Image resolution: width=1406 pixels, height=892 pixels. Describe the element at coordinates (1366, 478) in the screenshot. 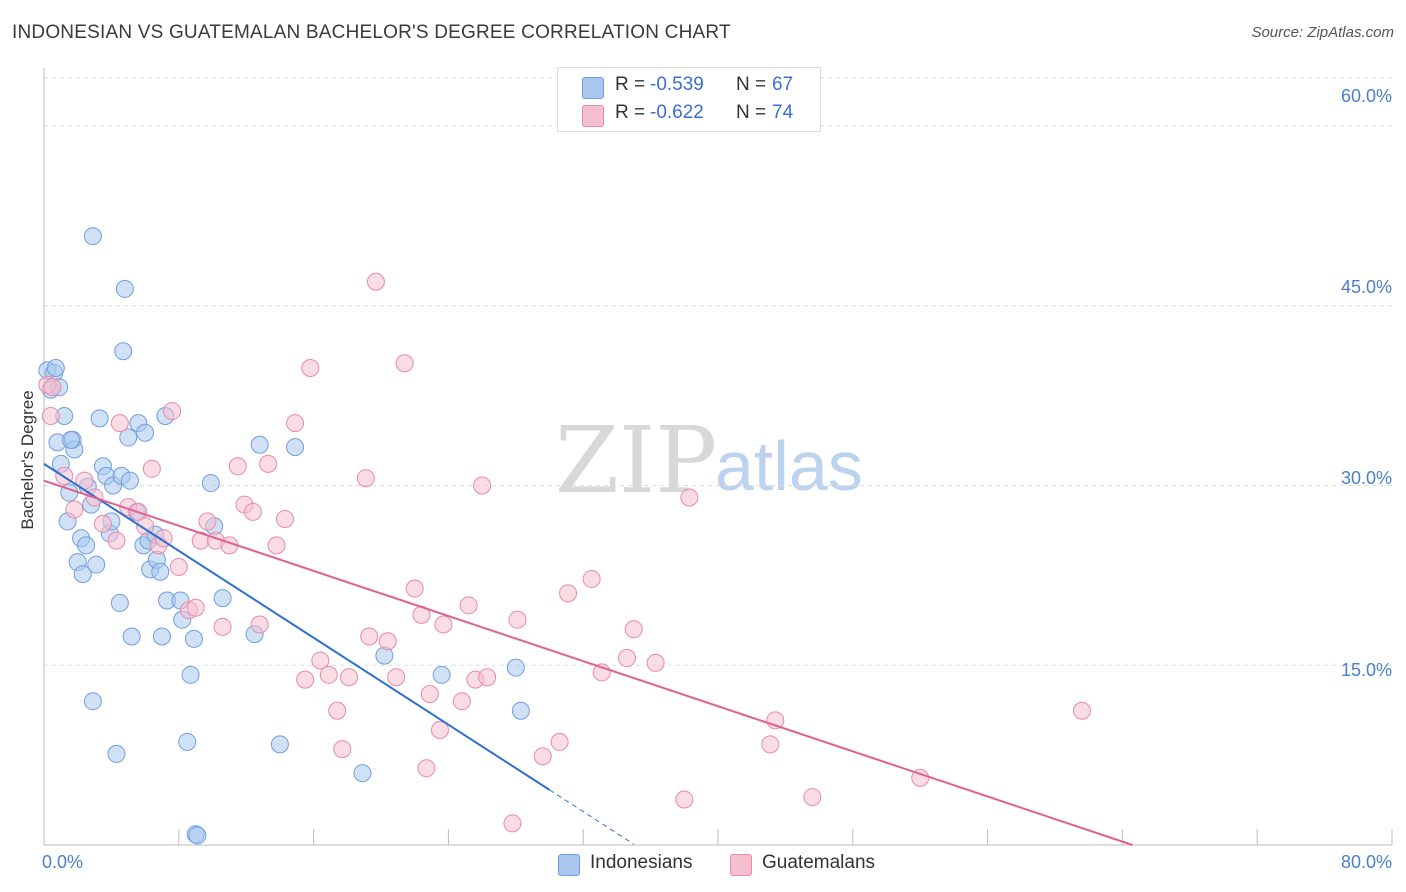

I see `y-tick-label: 30.0%` at that location.